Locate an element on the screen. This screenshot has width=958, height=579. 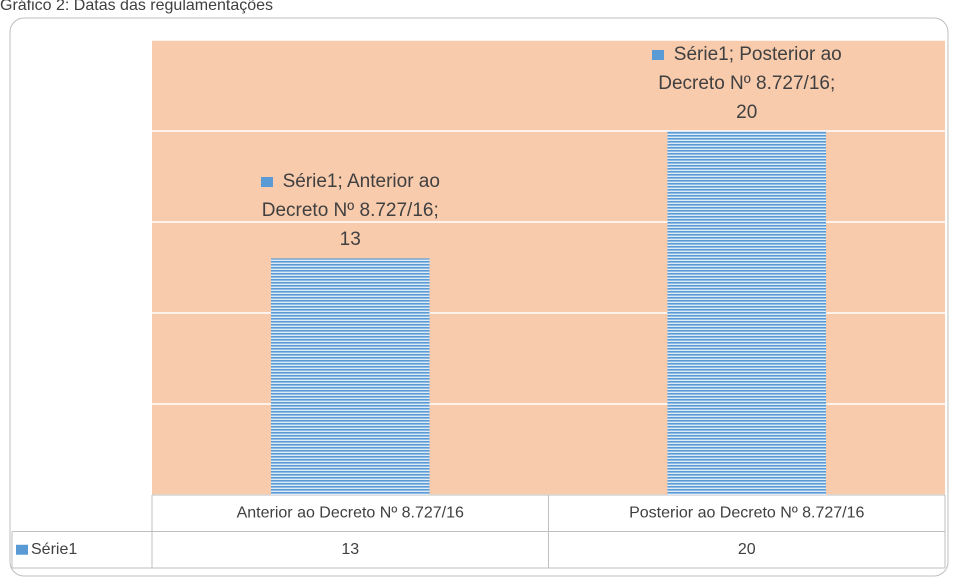
legend-label: Série1 is located at coordinates (54, 549).